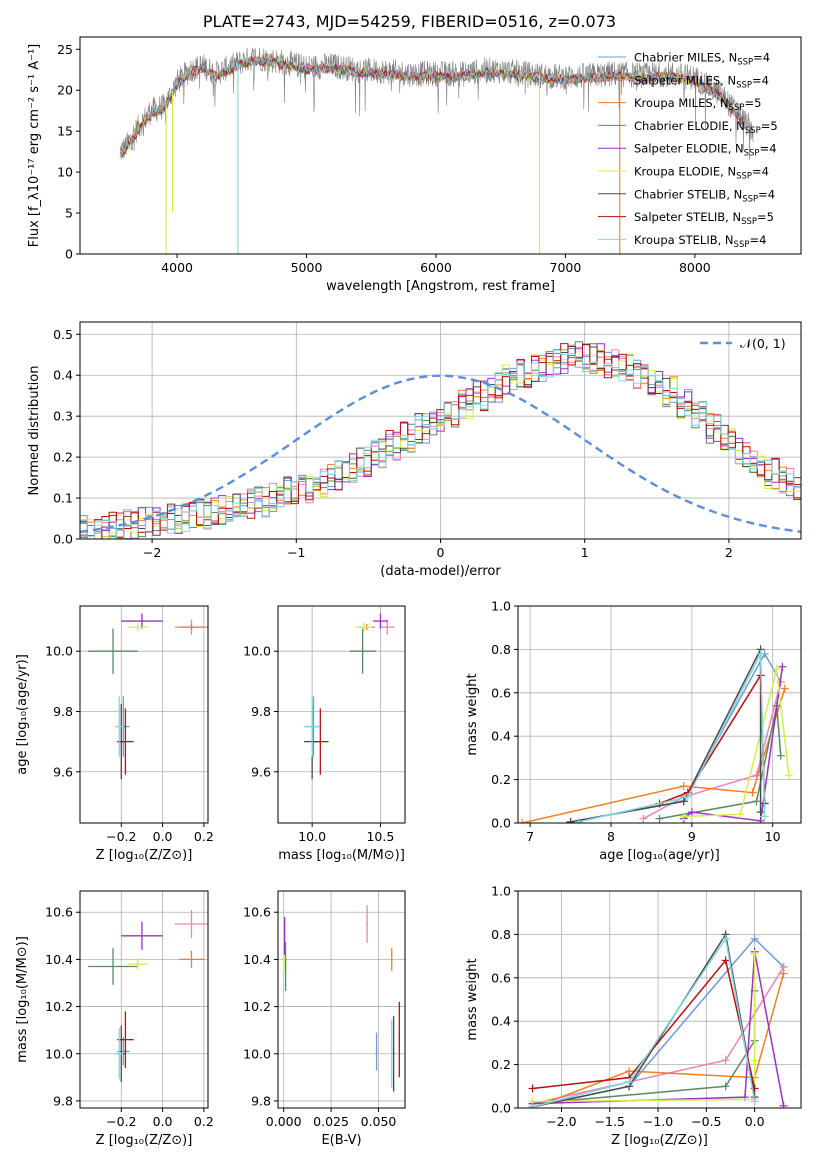 This screenshot has height=1170, width=819. I want to click on y-axis-label: Normed distribution, so click(34, 431).